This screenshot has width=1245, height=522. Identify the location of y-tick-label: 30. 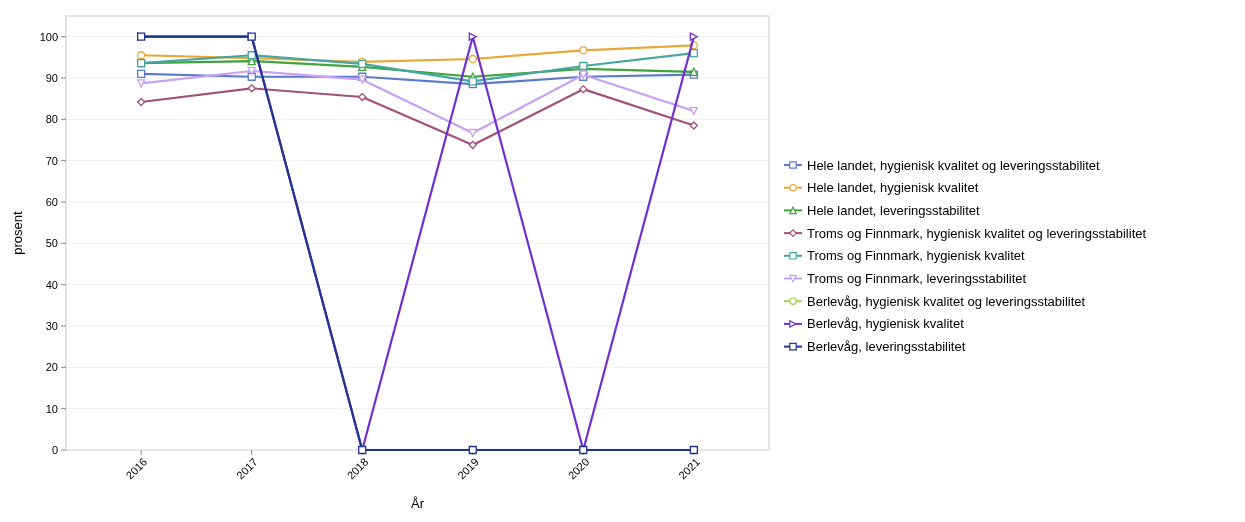
(51, 325).